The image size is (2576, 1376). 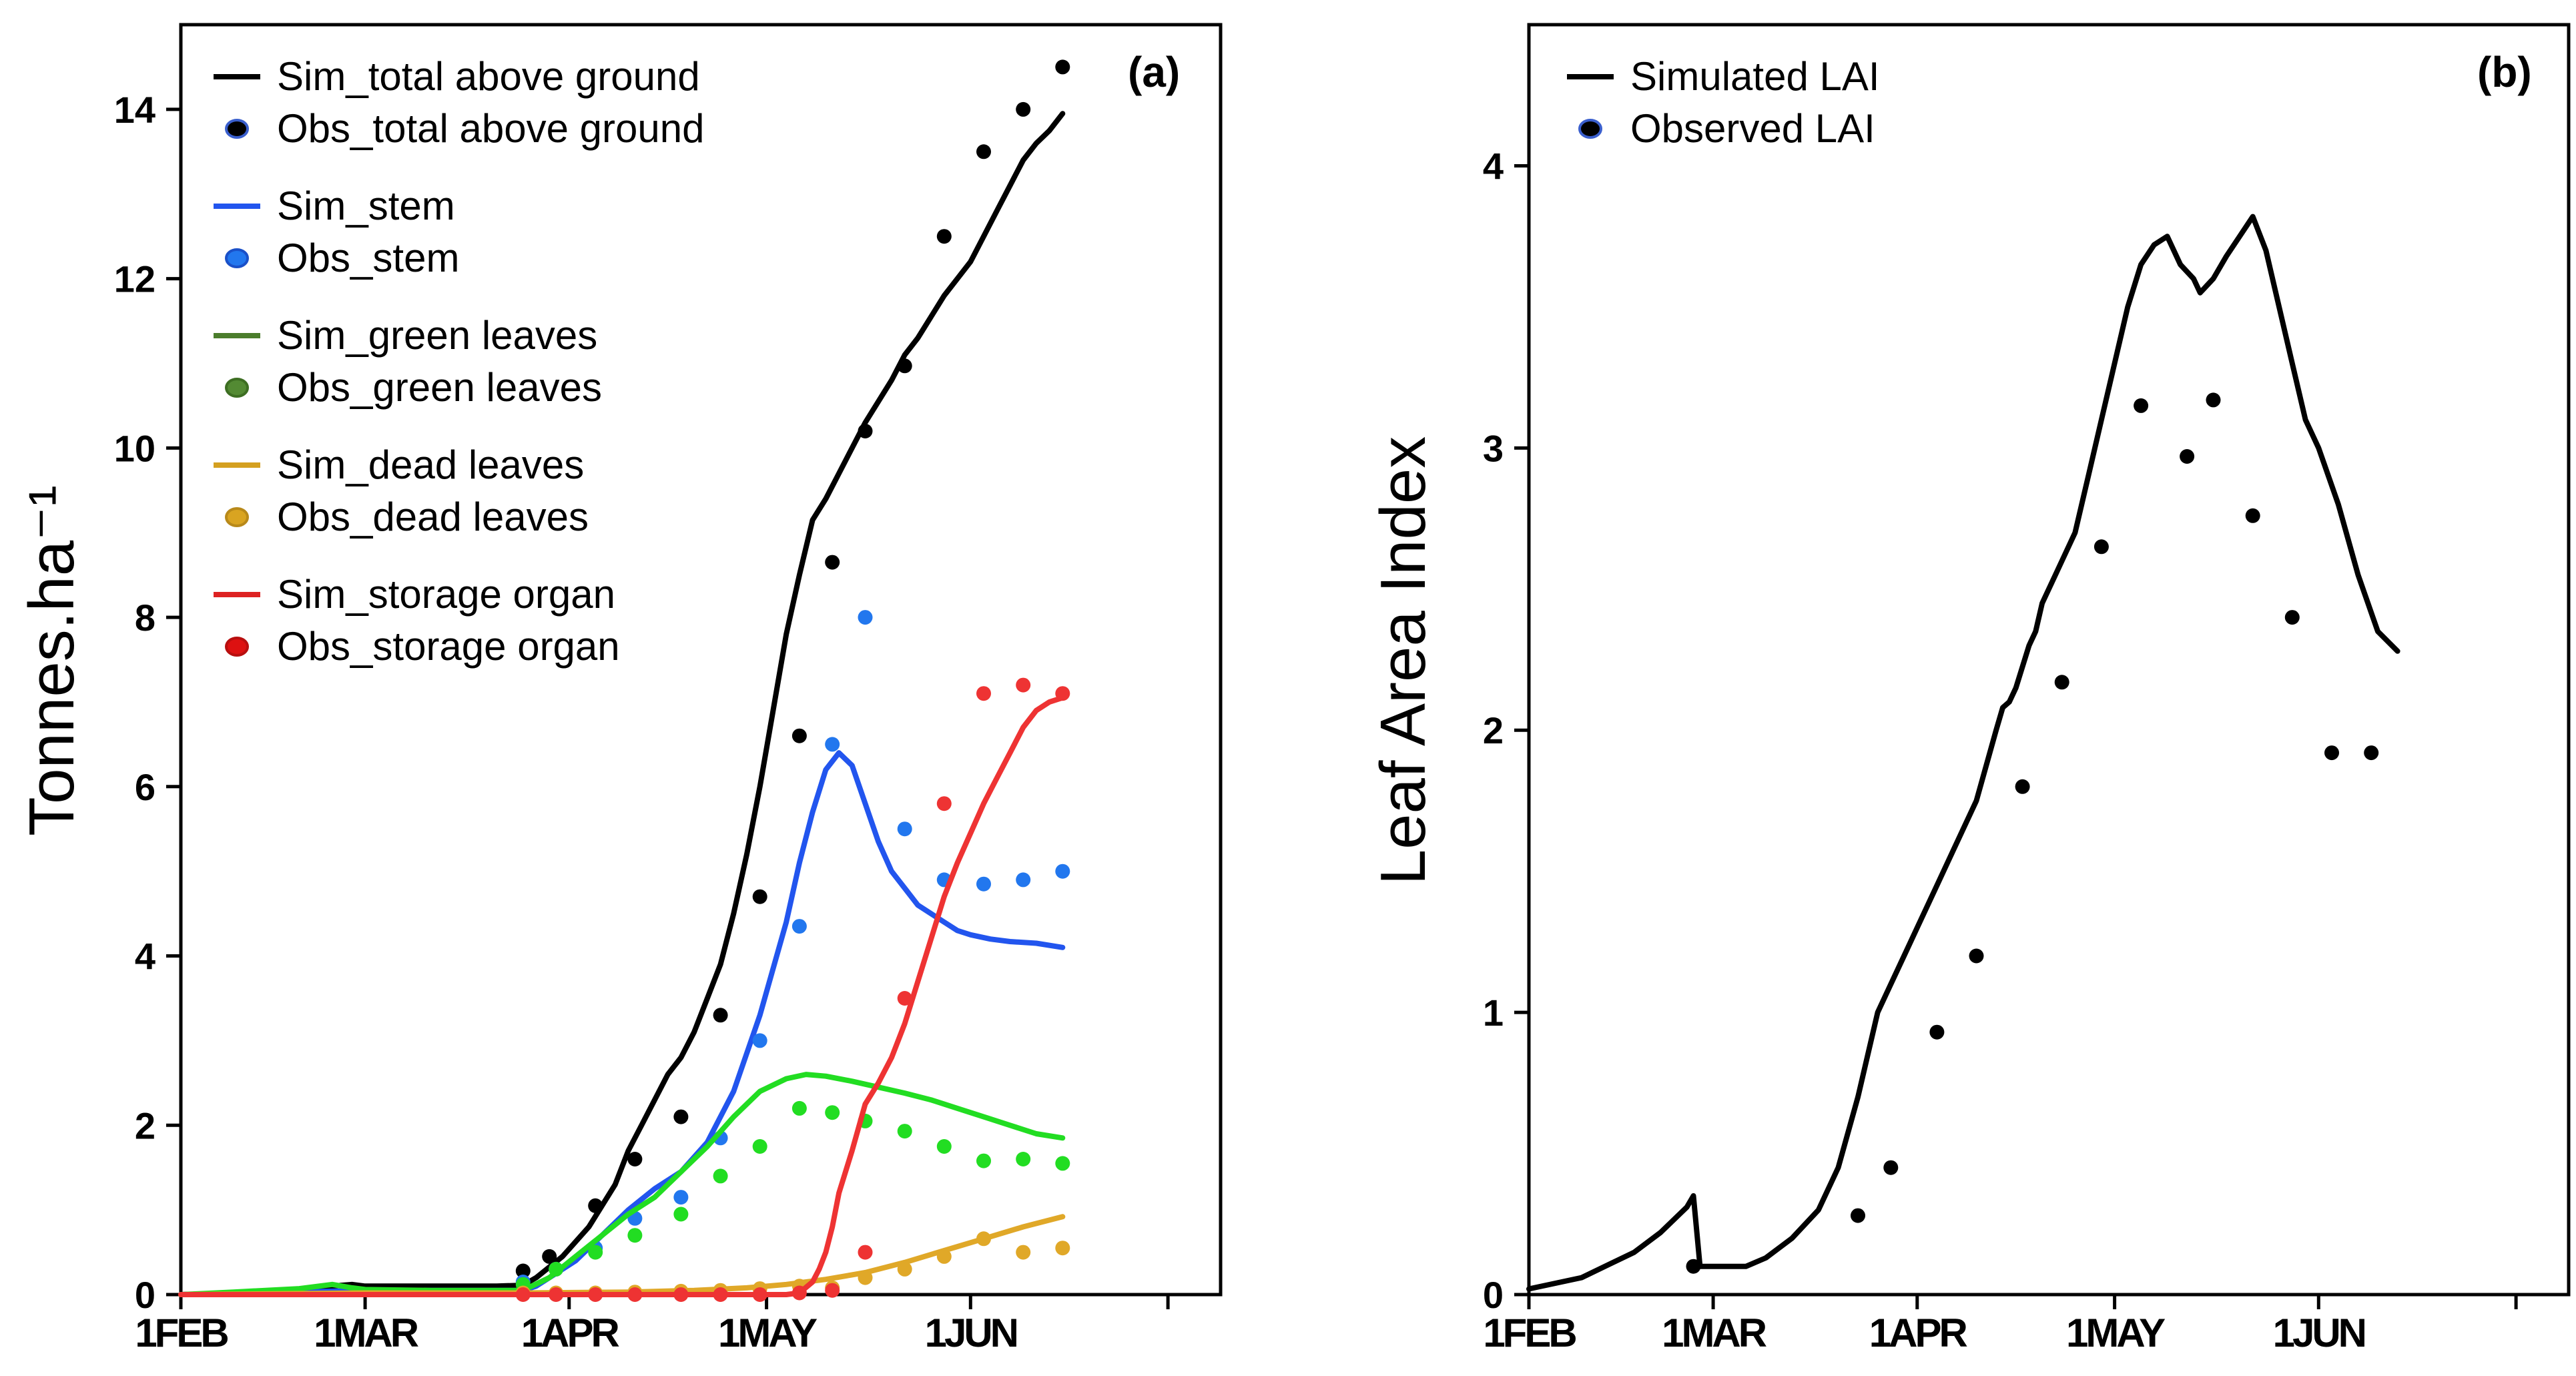 What do you see at coordinates (446, 595) in the screenshot?
I see `legend-label-sim-storage-organ: Sim_storage organ` at bounding box center [446, 595].